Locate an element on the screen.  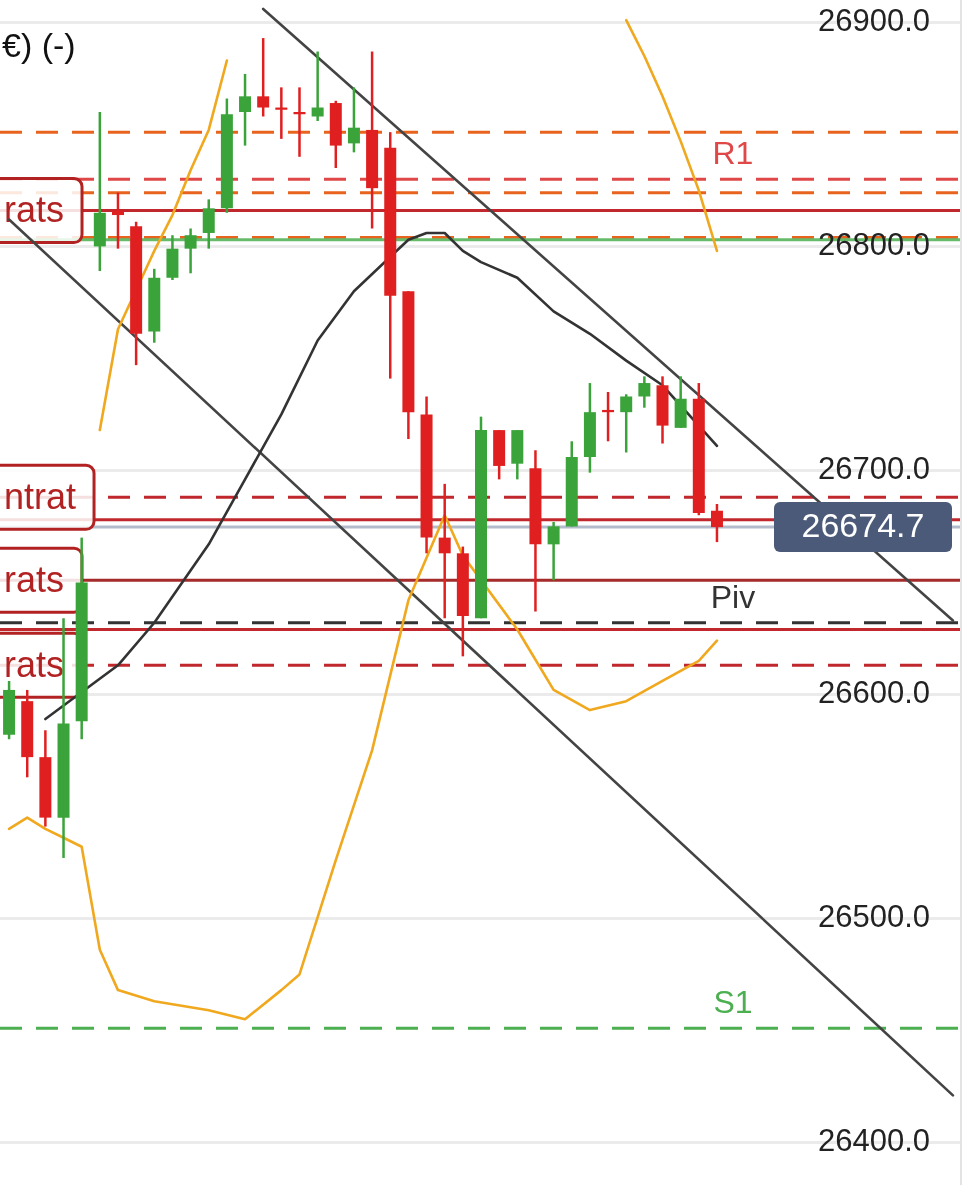
ref-line-label: Piv is located at coordinates (733, 596).